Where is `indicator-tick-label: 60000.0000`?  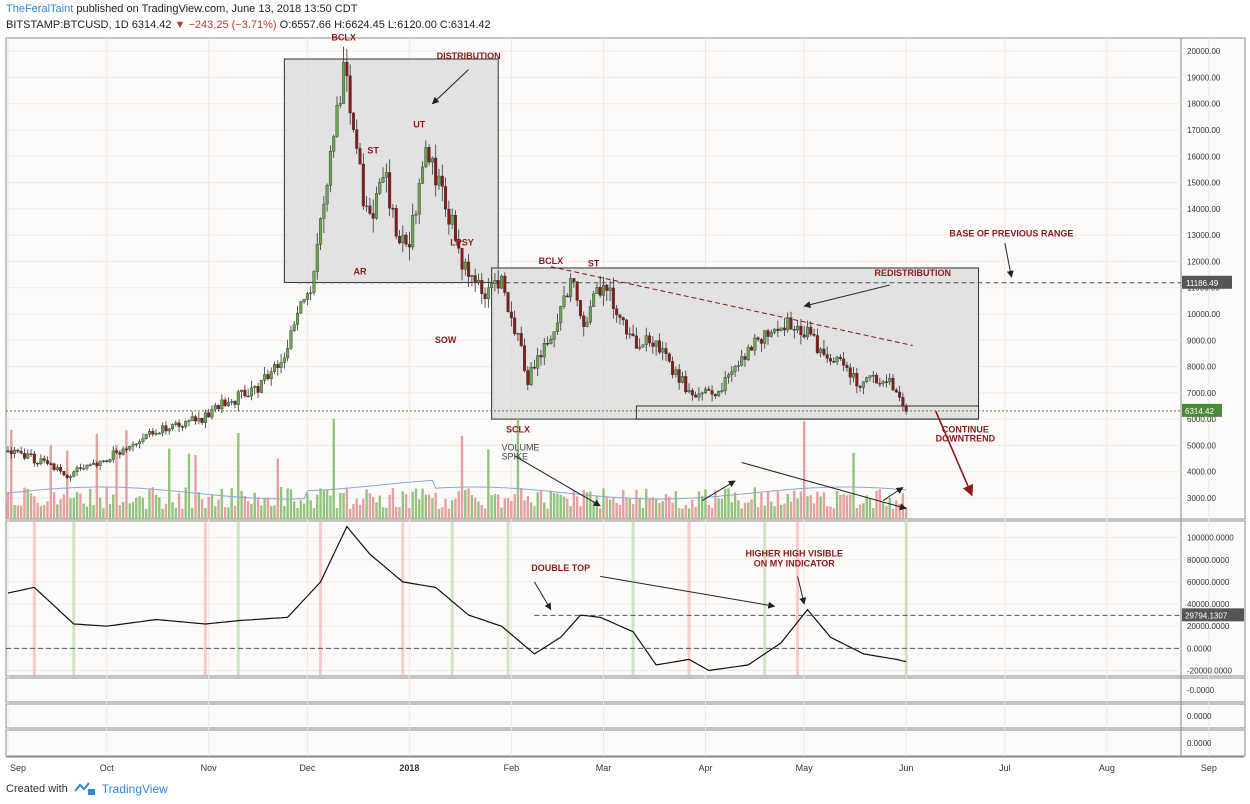
indicator-tick-label: 60000.0000 is located at coordinates (1208, 582).